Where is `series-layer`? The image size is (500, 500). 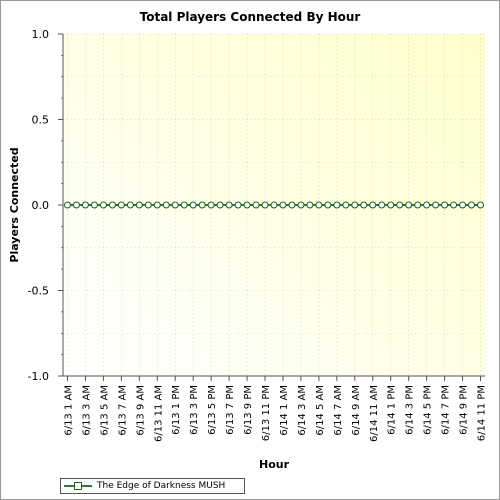
series-layer is located at coordinates (274, 205).